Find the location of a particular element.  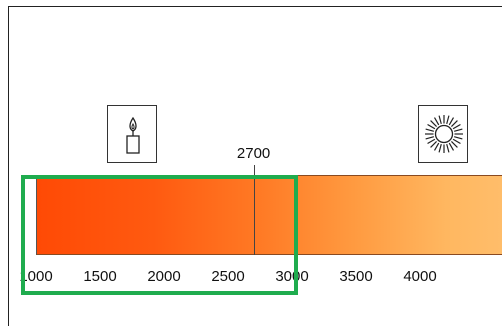

marker-line is located at coordinates (254, 210).